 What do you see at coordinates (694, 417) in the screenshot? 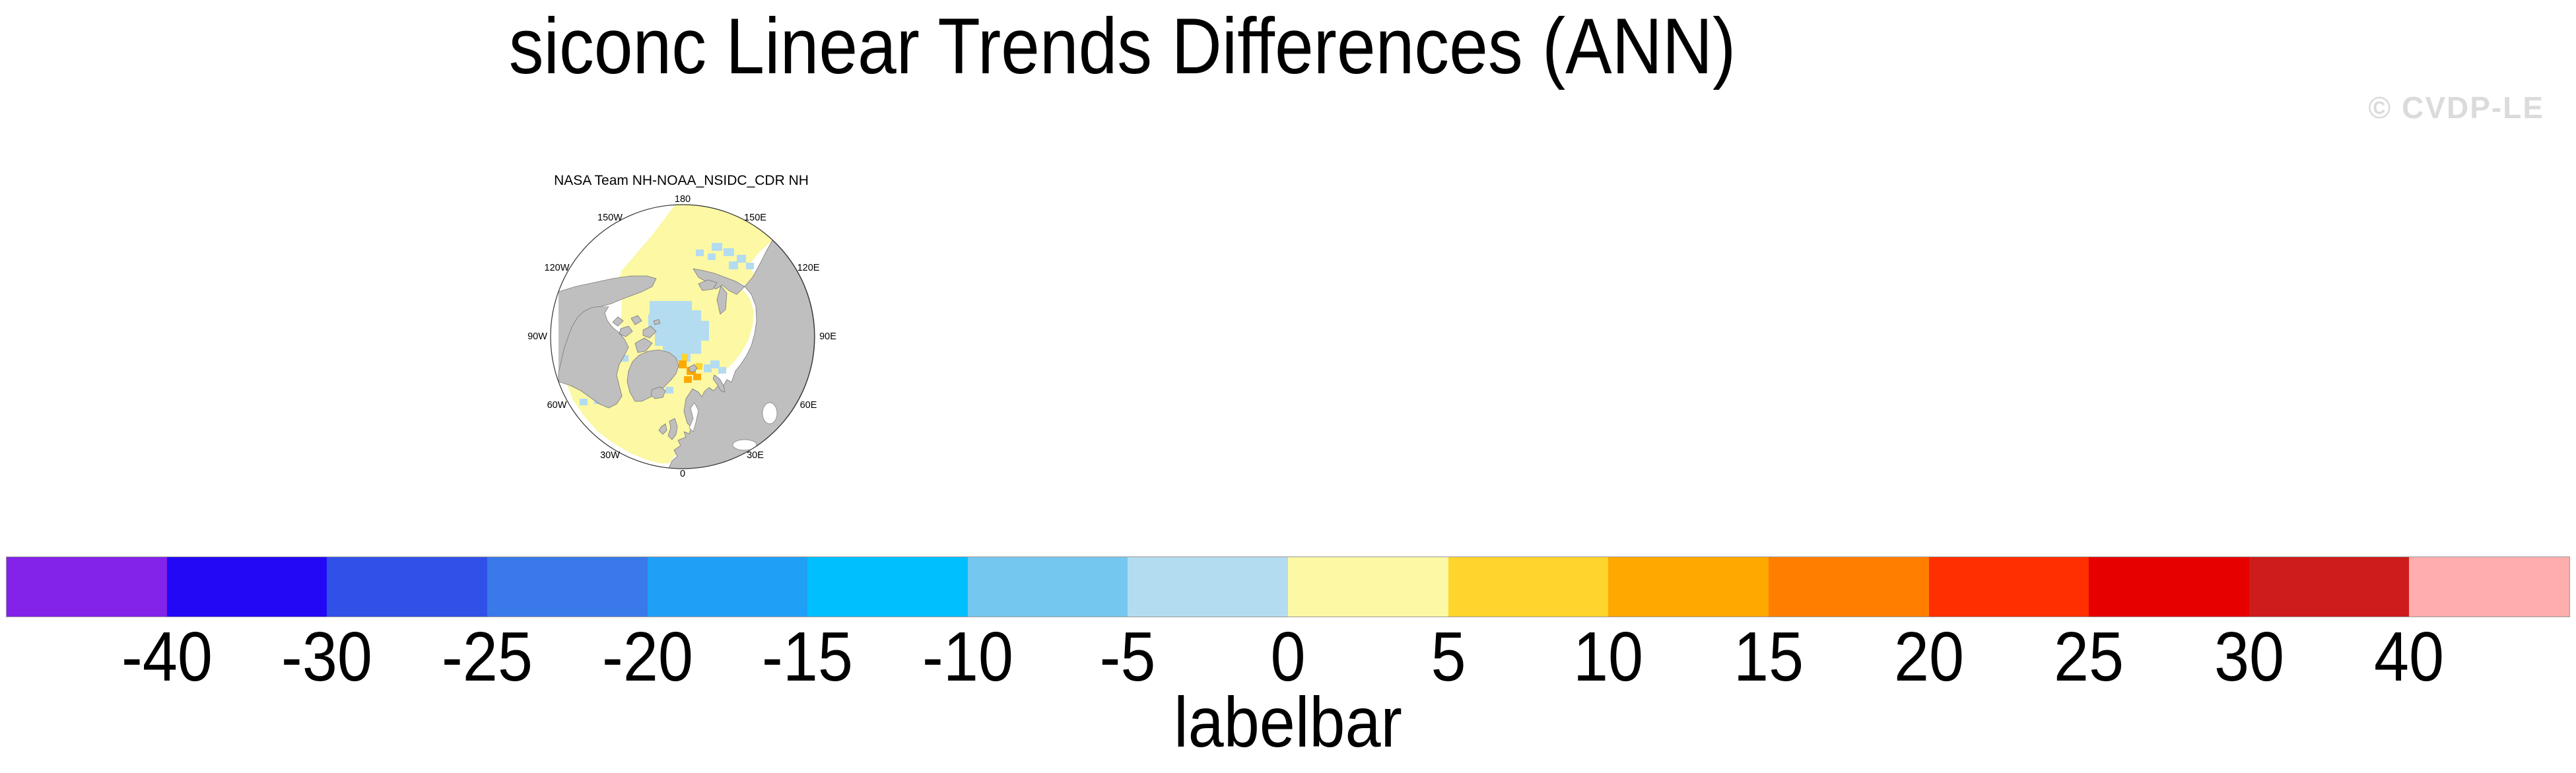
I see `sea-baltic` at bounding box center [694, 417].